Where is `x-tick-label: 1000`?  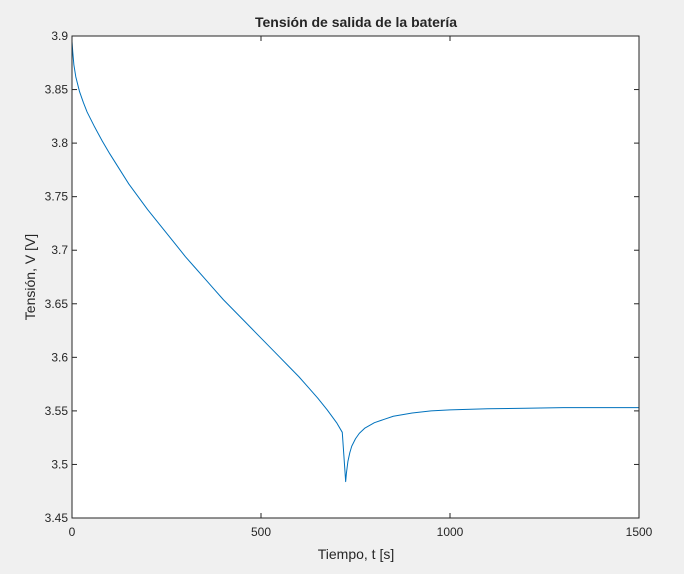
x-tick-label: 1000 is located at coordinates (450, 532).